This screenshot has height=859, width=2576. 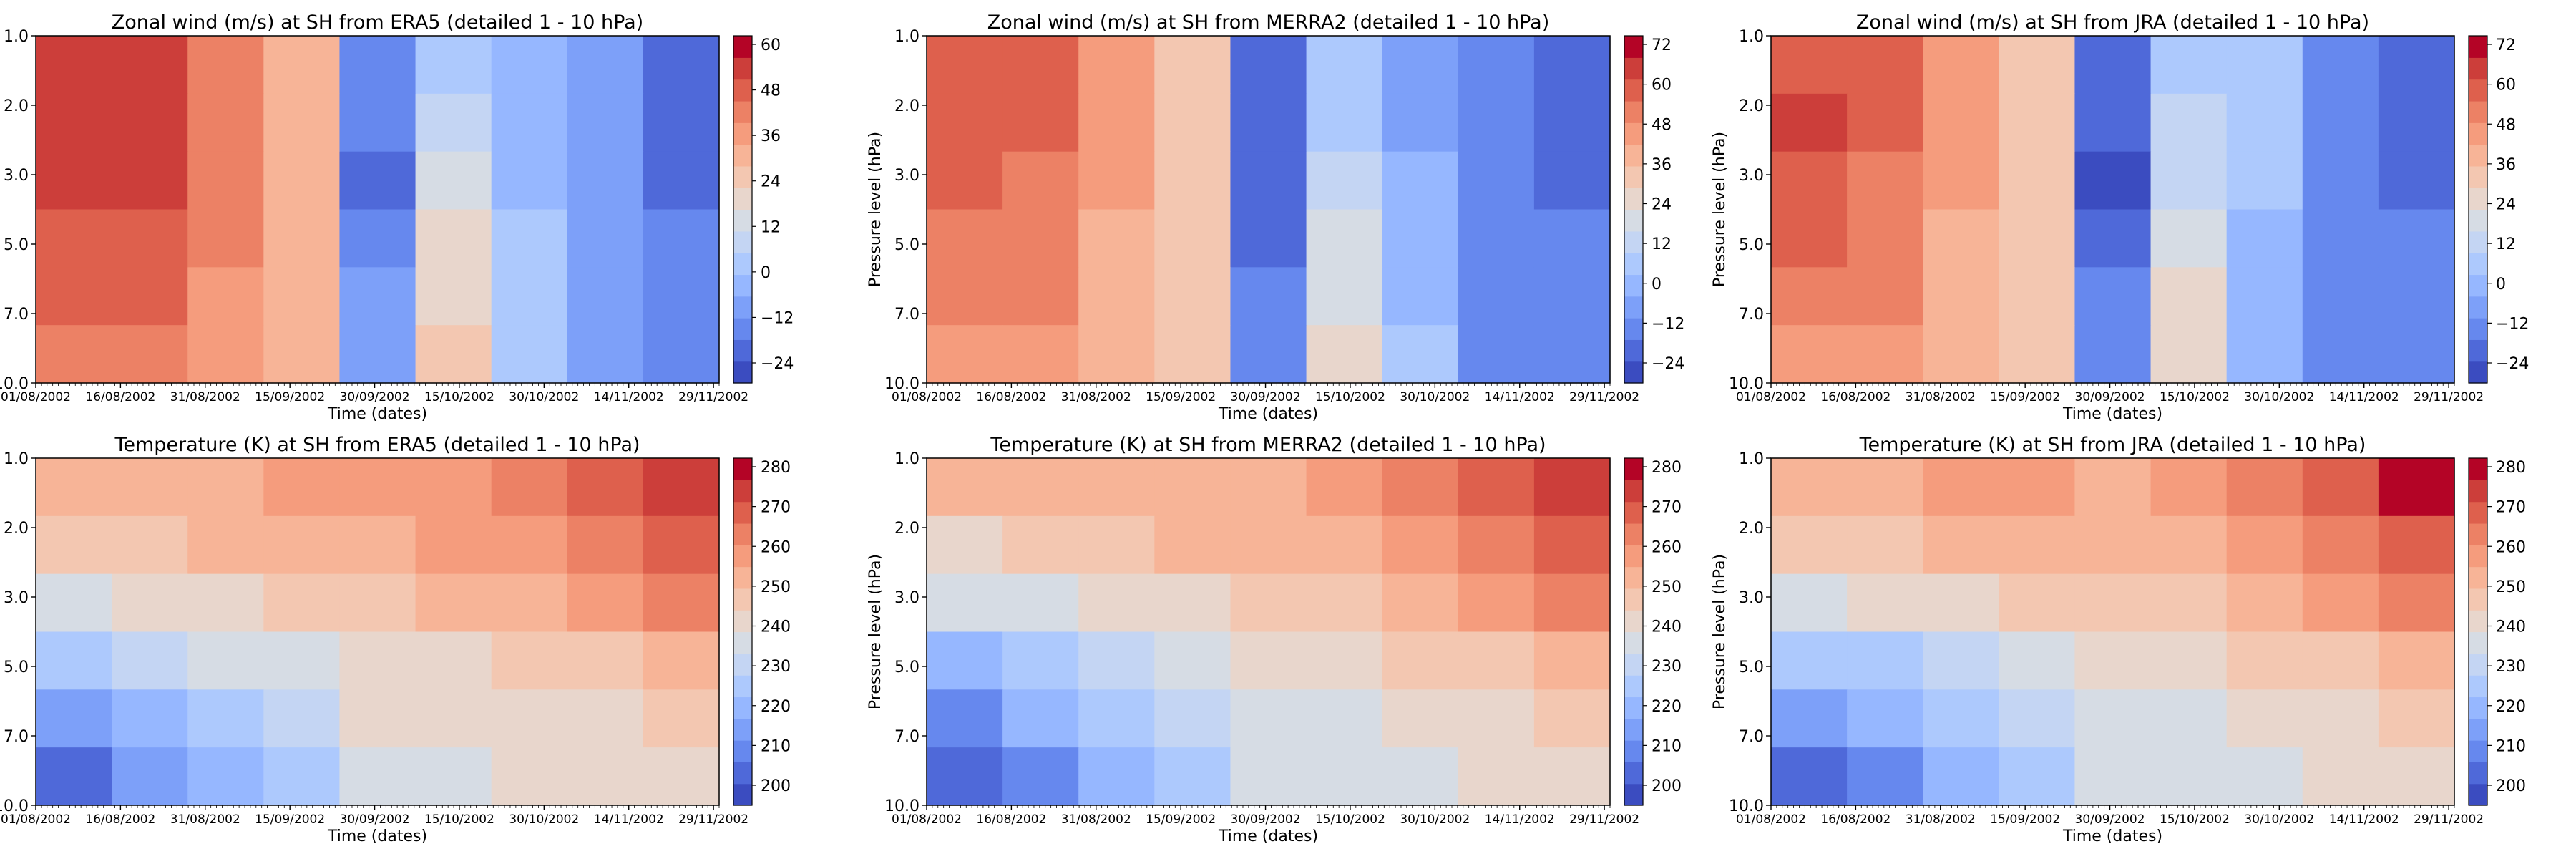 I want to click on colorbar-tick-label: 0, so click(x=766, y=273).